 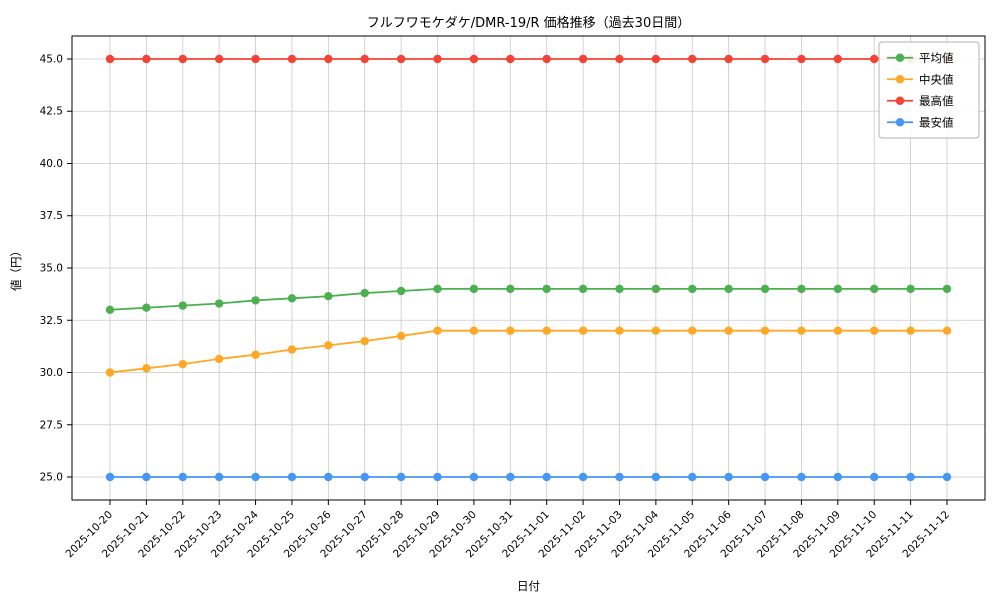 What do you see at coordinates (936, 58) in the screenshot?
I see `legend-label: 平均値` at bounding box center [936, 58].